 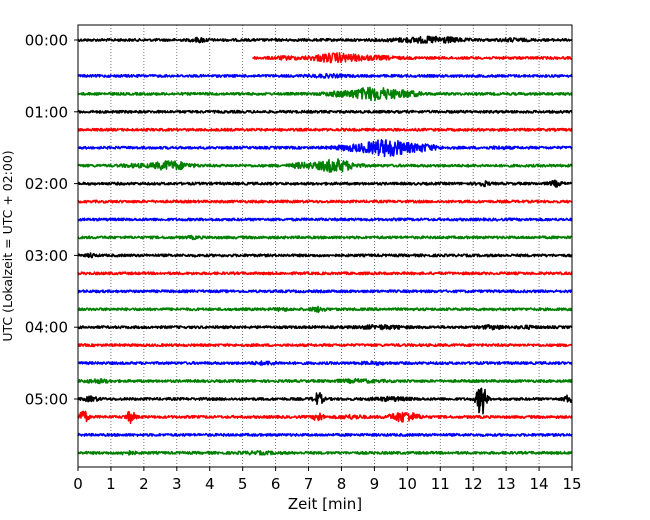 I want to click on x-tick-label-9: 9, so click(x=375, y=484).